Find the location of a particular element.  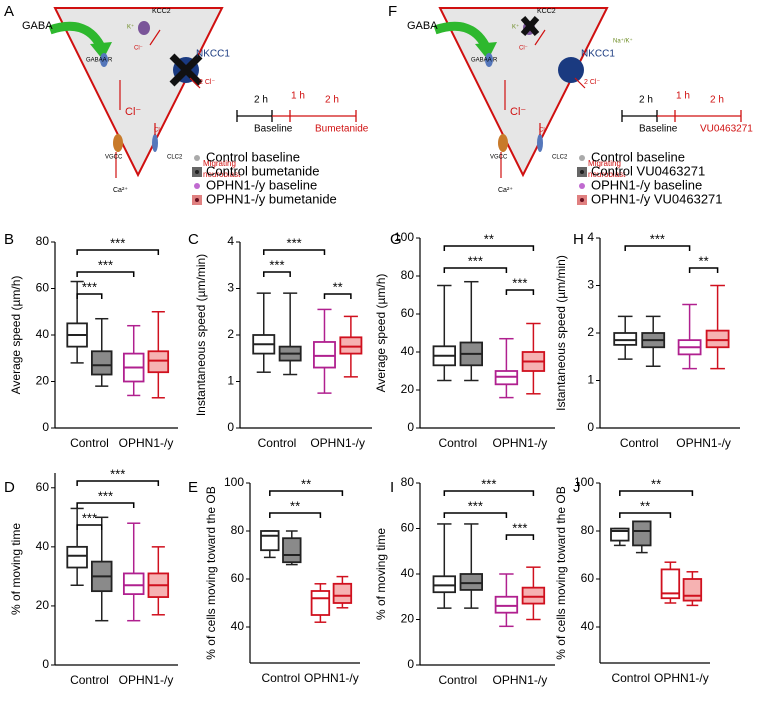

timeline is located at coordinates (639, 116).